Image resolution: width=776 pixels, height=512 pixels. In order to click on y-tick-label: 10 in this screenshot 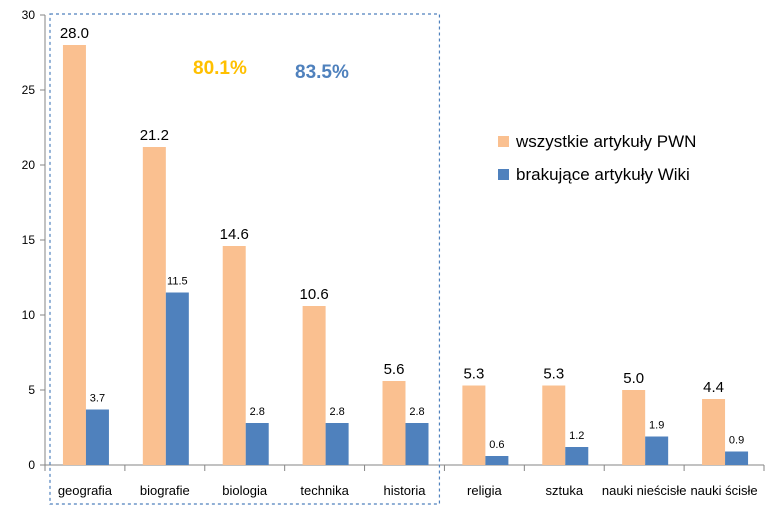, I will do `click(29, 315)`.